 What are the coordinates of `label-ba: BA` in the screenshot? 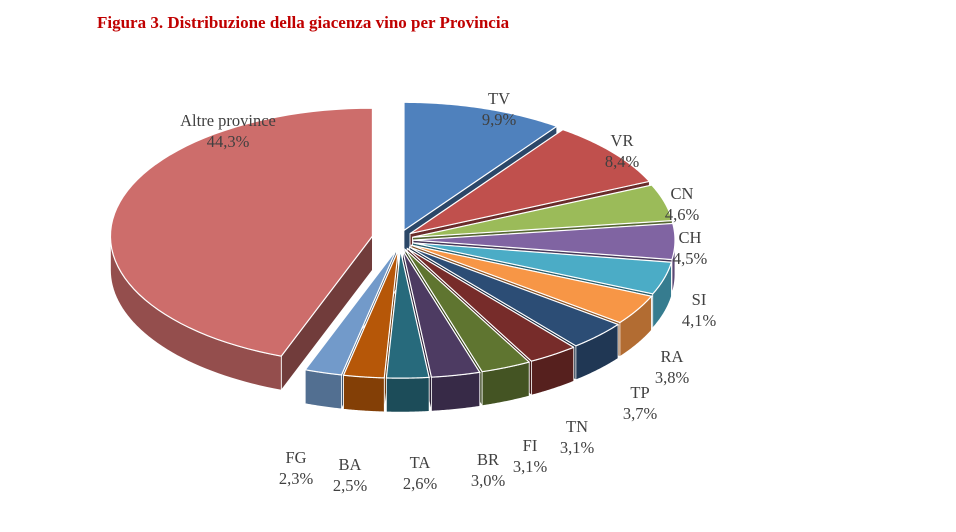 It's located at (350, 464).